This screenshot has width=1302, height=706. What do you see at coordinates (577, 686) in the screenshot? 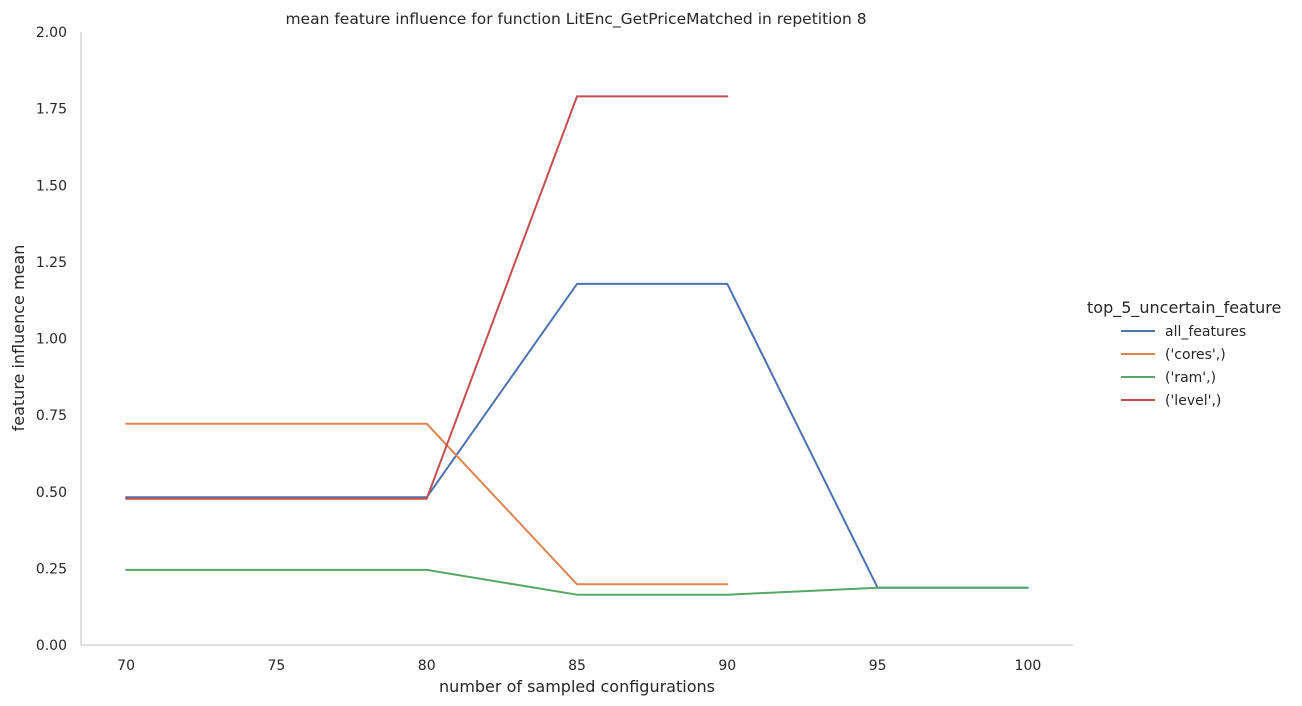
I see `x-axis-label: number of sampled configurations` at bounding box center [577, 686].